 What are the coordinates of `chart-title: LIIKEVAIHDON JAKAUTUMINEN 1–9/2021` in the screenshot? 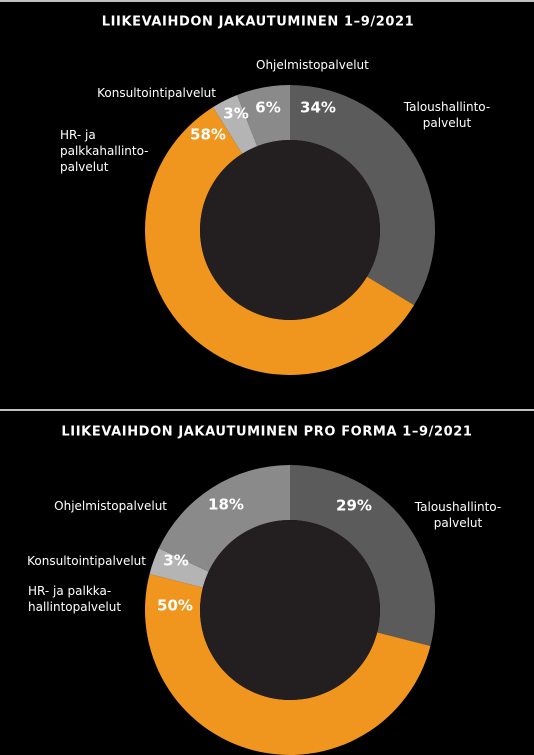 It's located at (258, 22).